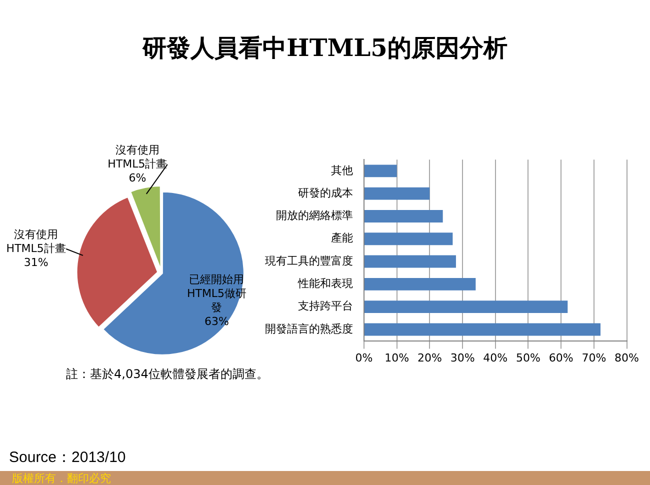 This screenshot has width=650, height=485. I want to click on data-label: 63%, so click(216, 321).